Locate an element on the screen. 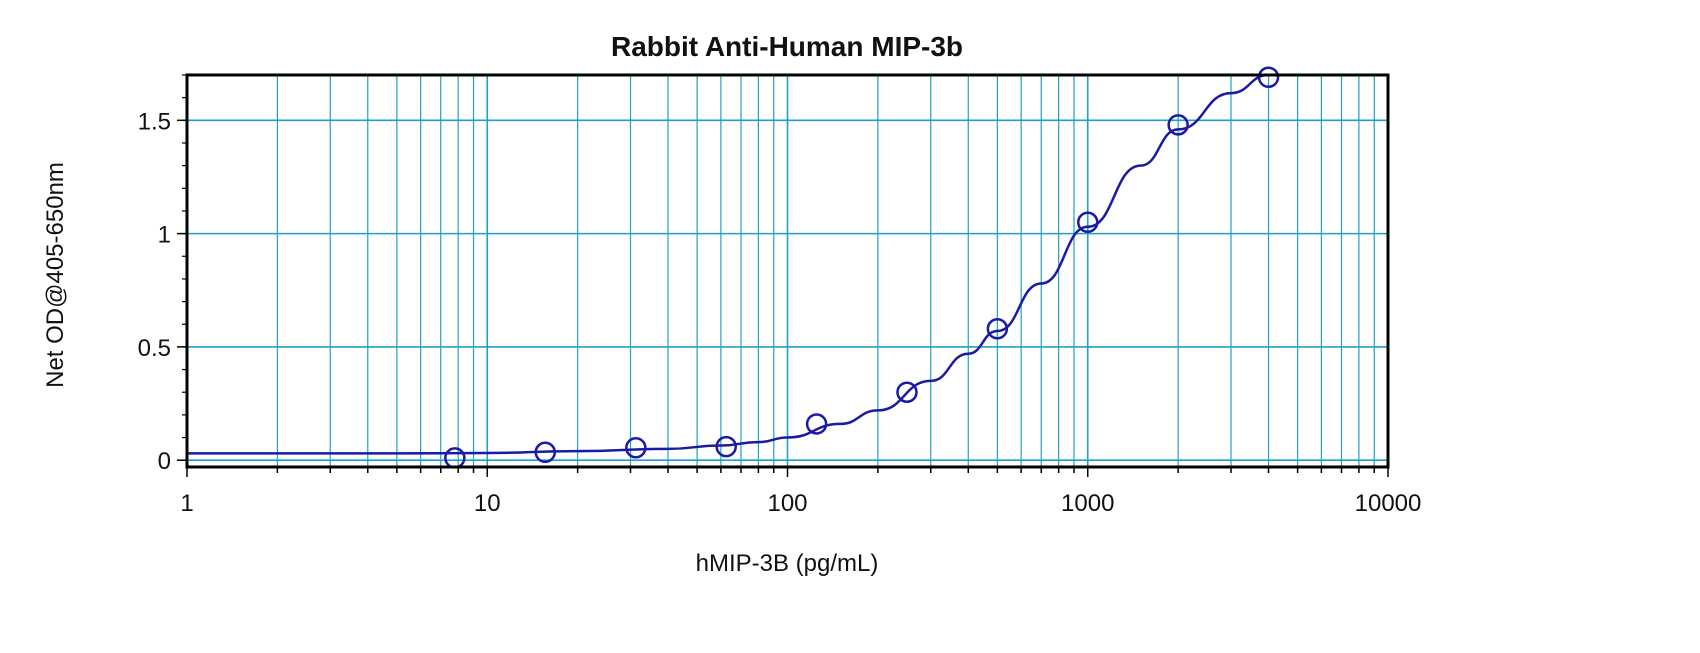 The image size is (1700, 653). y-axis-label: Net OD@405-650nm is located at coordinates (55, 275).